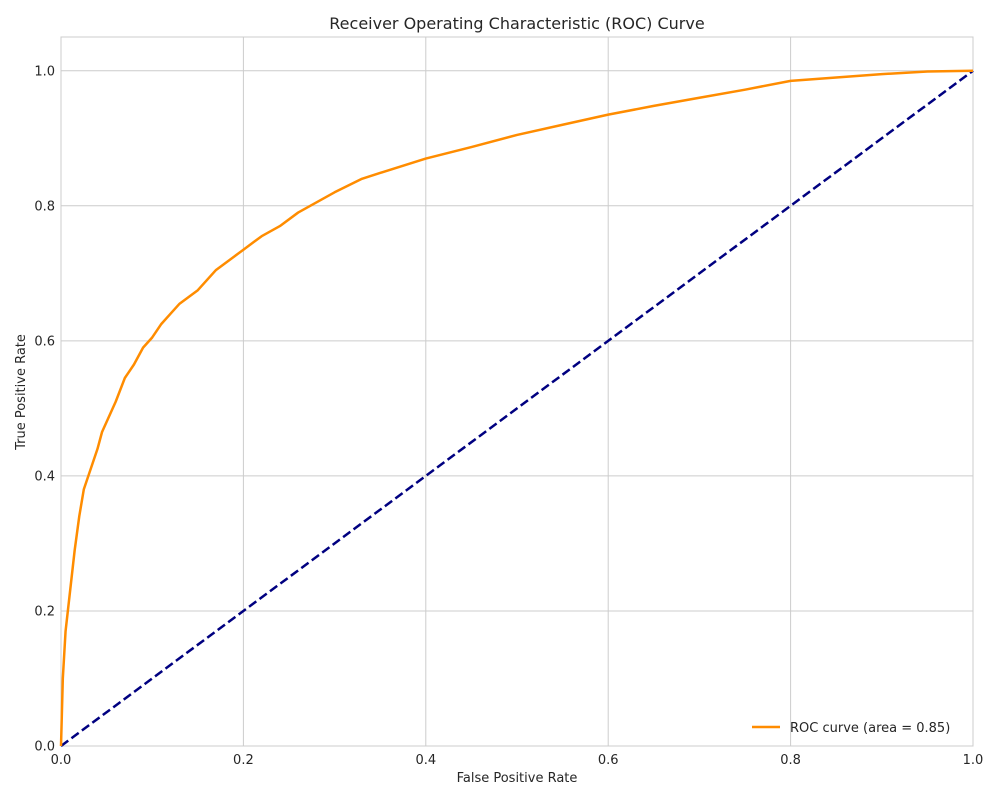  I want to click on legend: ROC curve (area = 0.85), so click(851, 728).